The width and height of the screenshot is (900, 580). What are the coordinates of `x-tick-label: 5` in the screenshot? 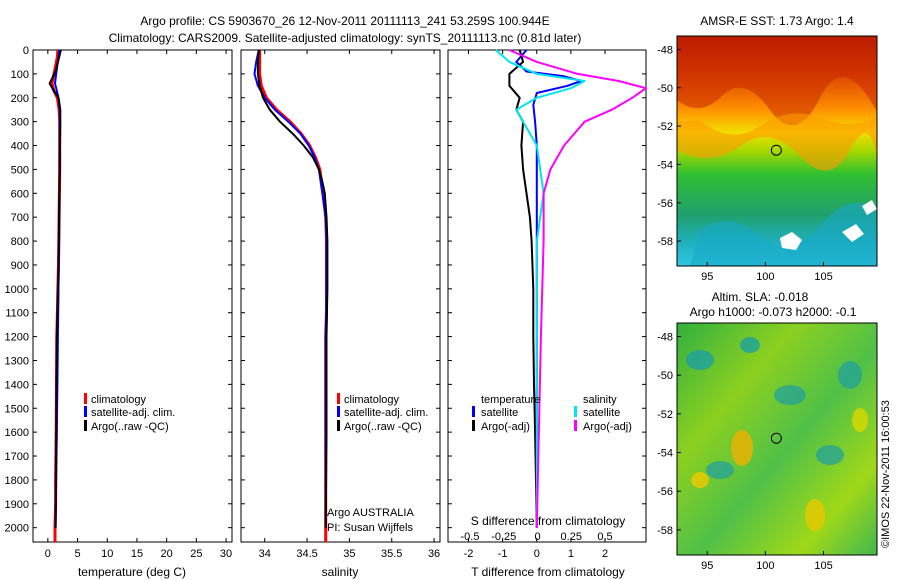 It's located at (77, 554).